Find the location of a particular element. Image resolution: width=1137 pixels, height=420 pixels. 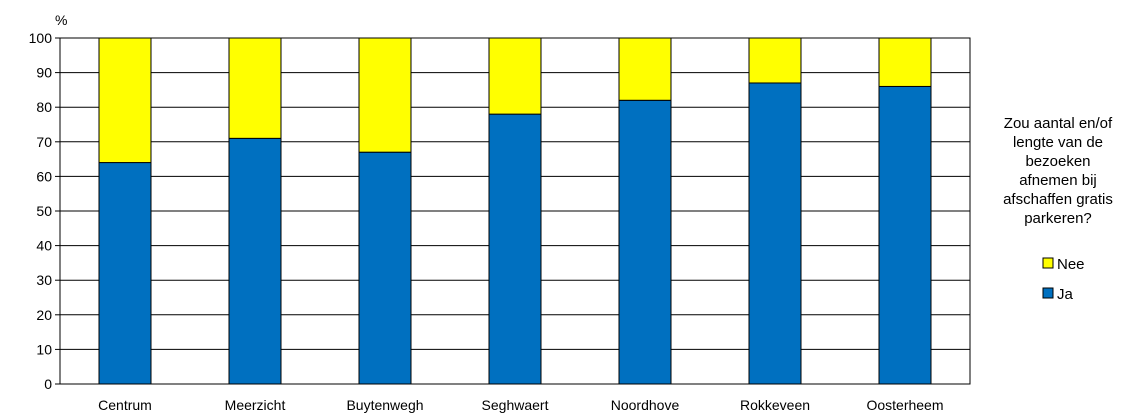

legend-title-line: Zou aantal en/of is located at coordinates (1058, 123).